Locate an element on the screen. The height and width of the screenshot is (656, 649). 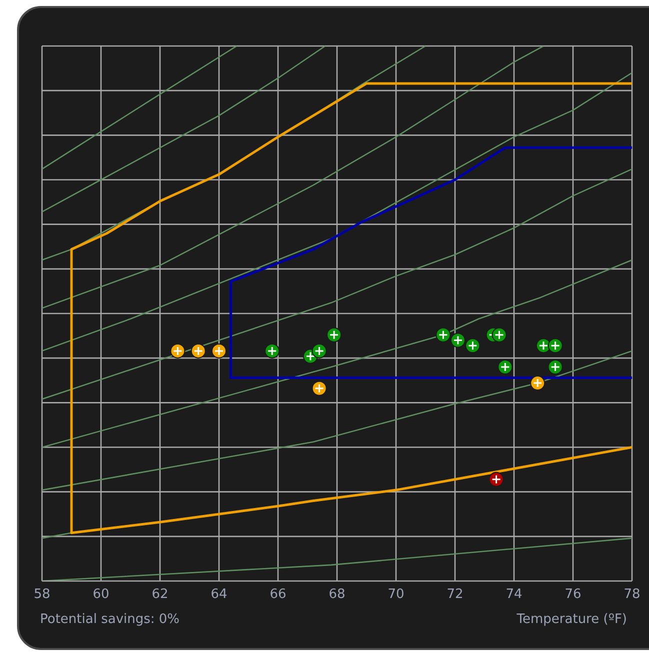
x-tick-label: 74 is located at coordinates (514, 594).